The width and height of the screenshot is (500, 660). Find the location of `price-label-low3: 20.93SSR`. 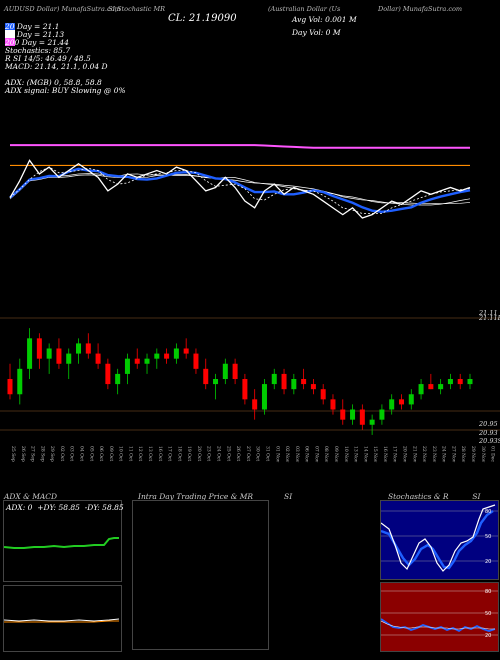

price-label-low3: 20.93SSR is located at coordinates (489, 441).